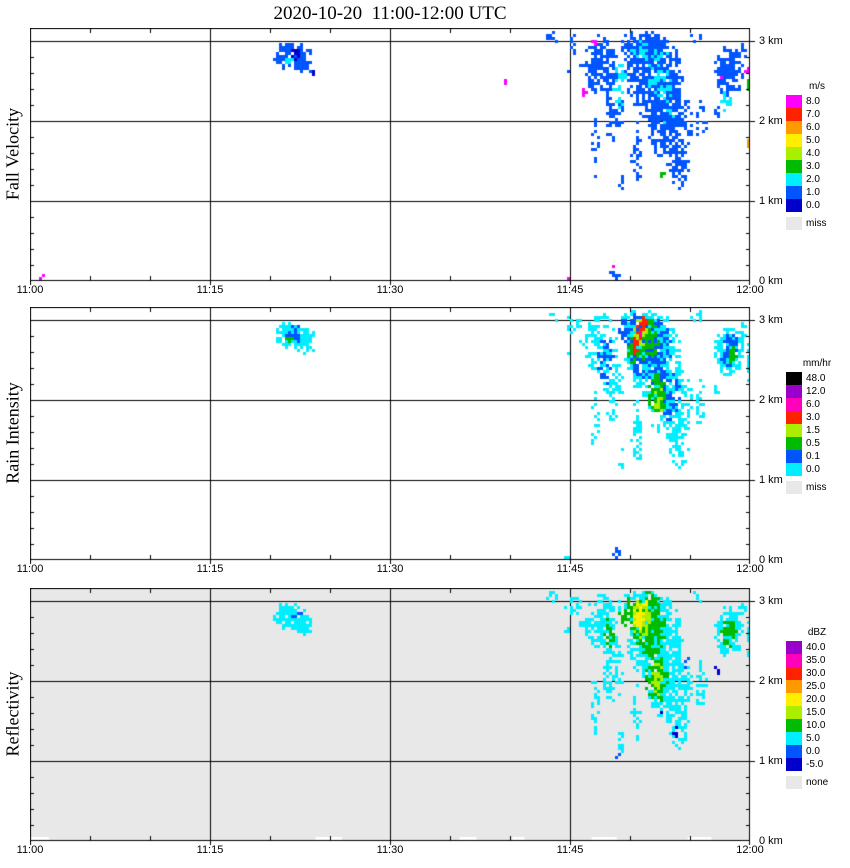  I want to click on legend-entry: 25.0, so click(817, 686).